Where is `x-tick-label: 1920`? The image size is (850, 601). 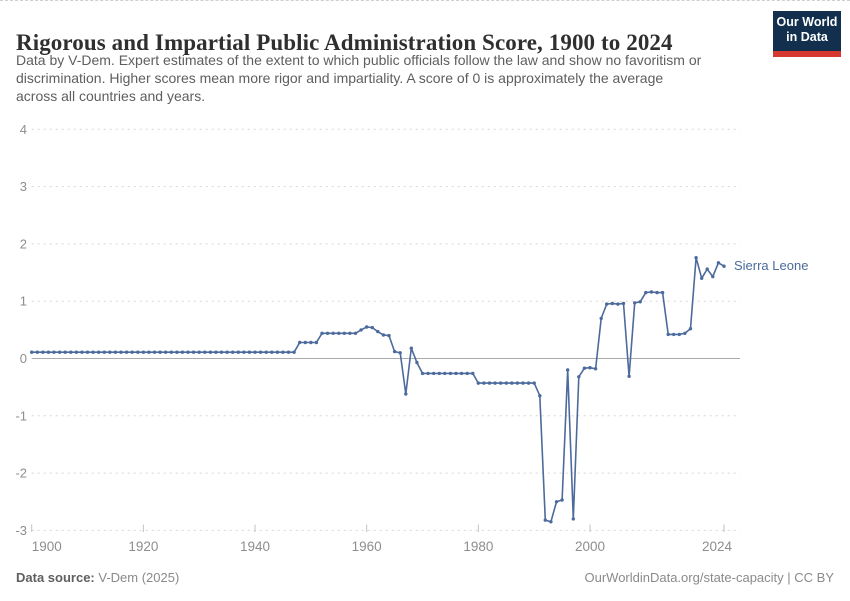
x-tick-label: 1920 is located at coordinates (143, 546).